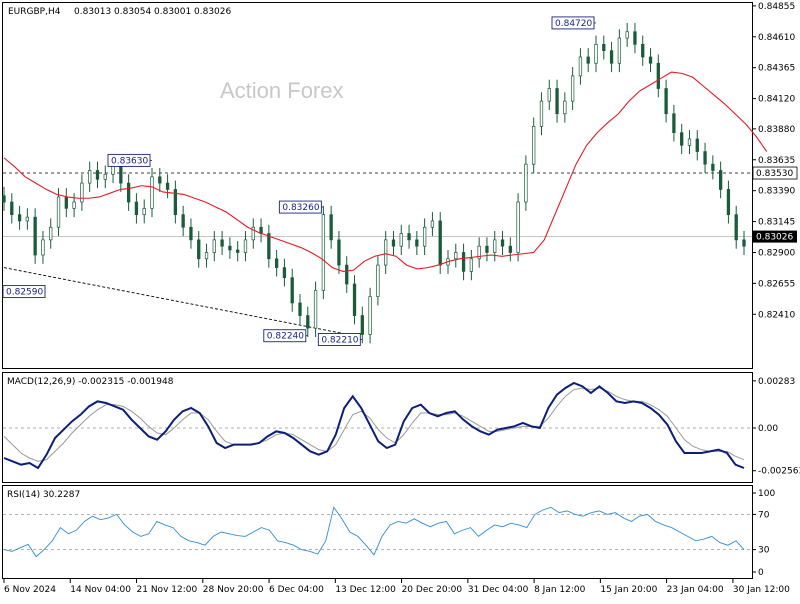 This screenshot has width=800, height=604. Describe the element at coordinates (776, 7) in the screenshot. I see `price-tick-label: 0.84855` at that location.